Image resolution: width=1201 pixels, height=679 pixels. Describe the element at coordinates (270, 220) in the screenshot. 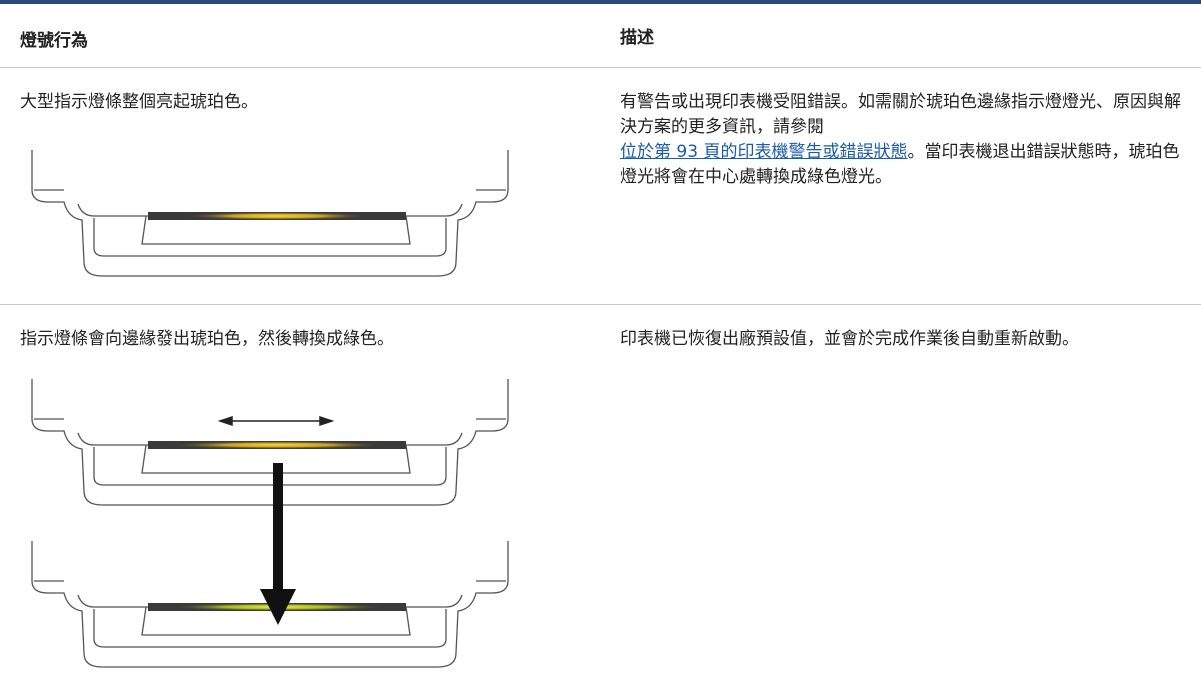

I see `printer-illustration` at that location.